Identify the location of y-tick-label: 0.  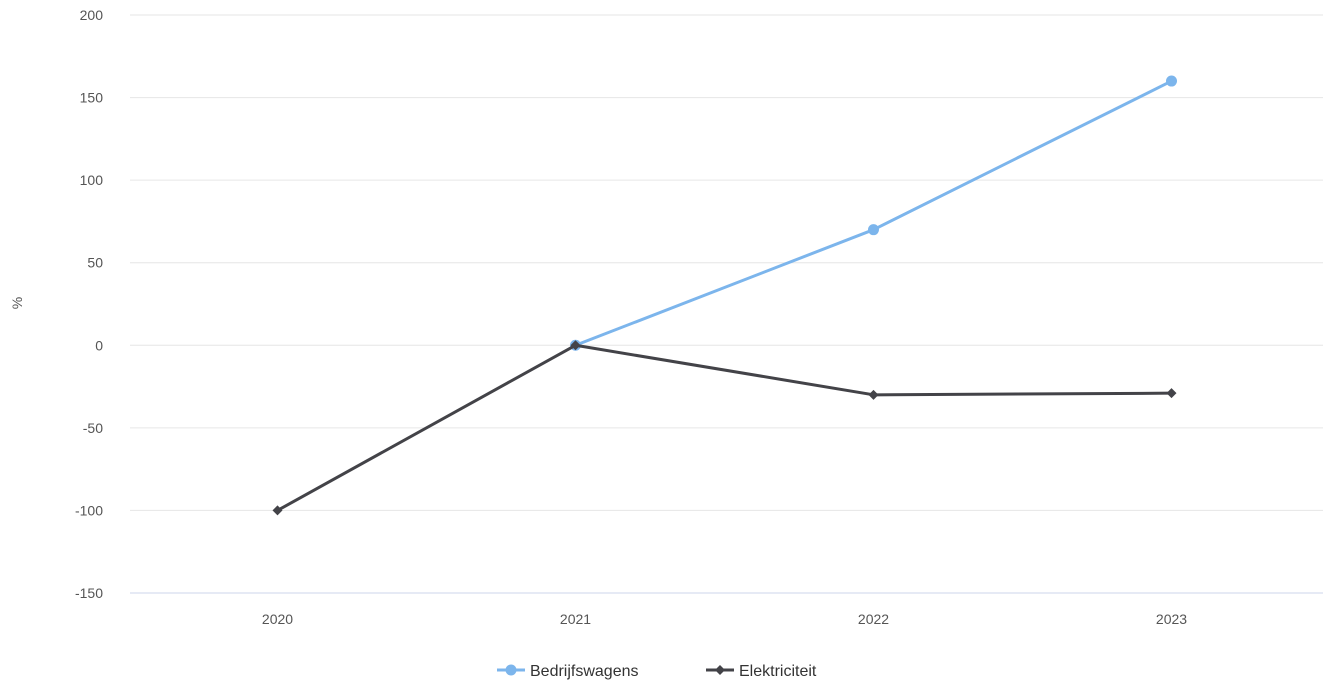
(99, 345).